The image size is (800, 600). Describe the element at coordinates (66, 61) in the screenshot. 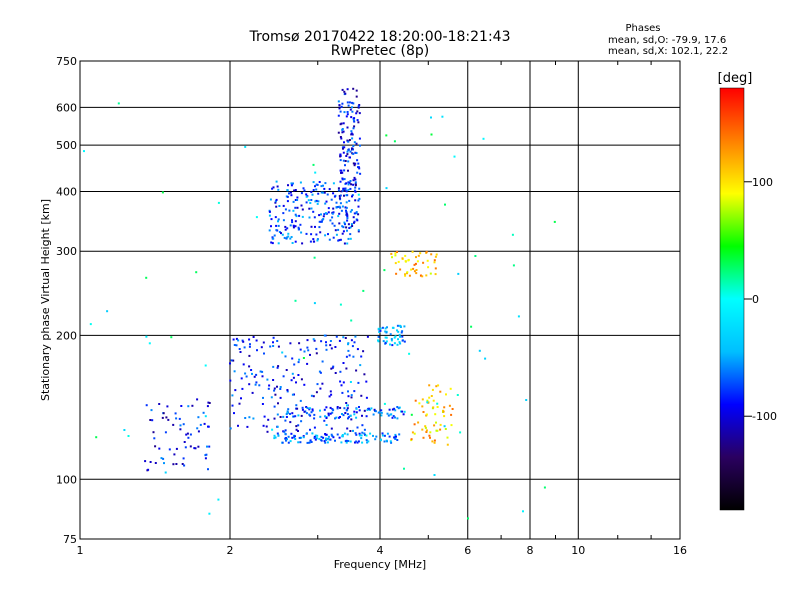

I see `y-tick-label: 750` at that location.